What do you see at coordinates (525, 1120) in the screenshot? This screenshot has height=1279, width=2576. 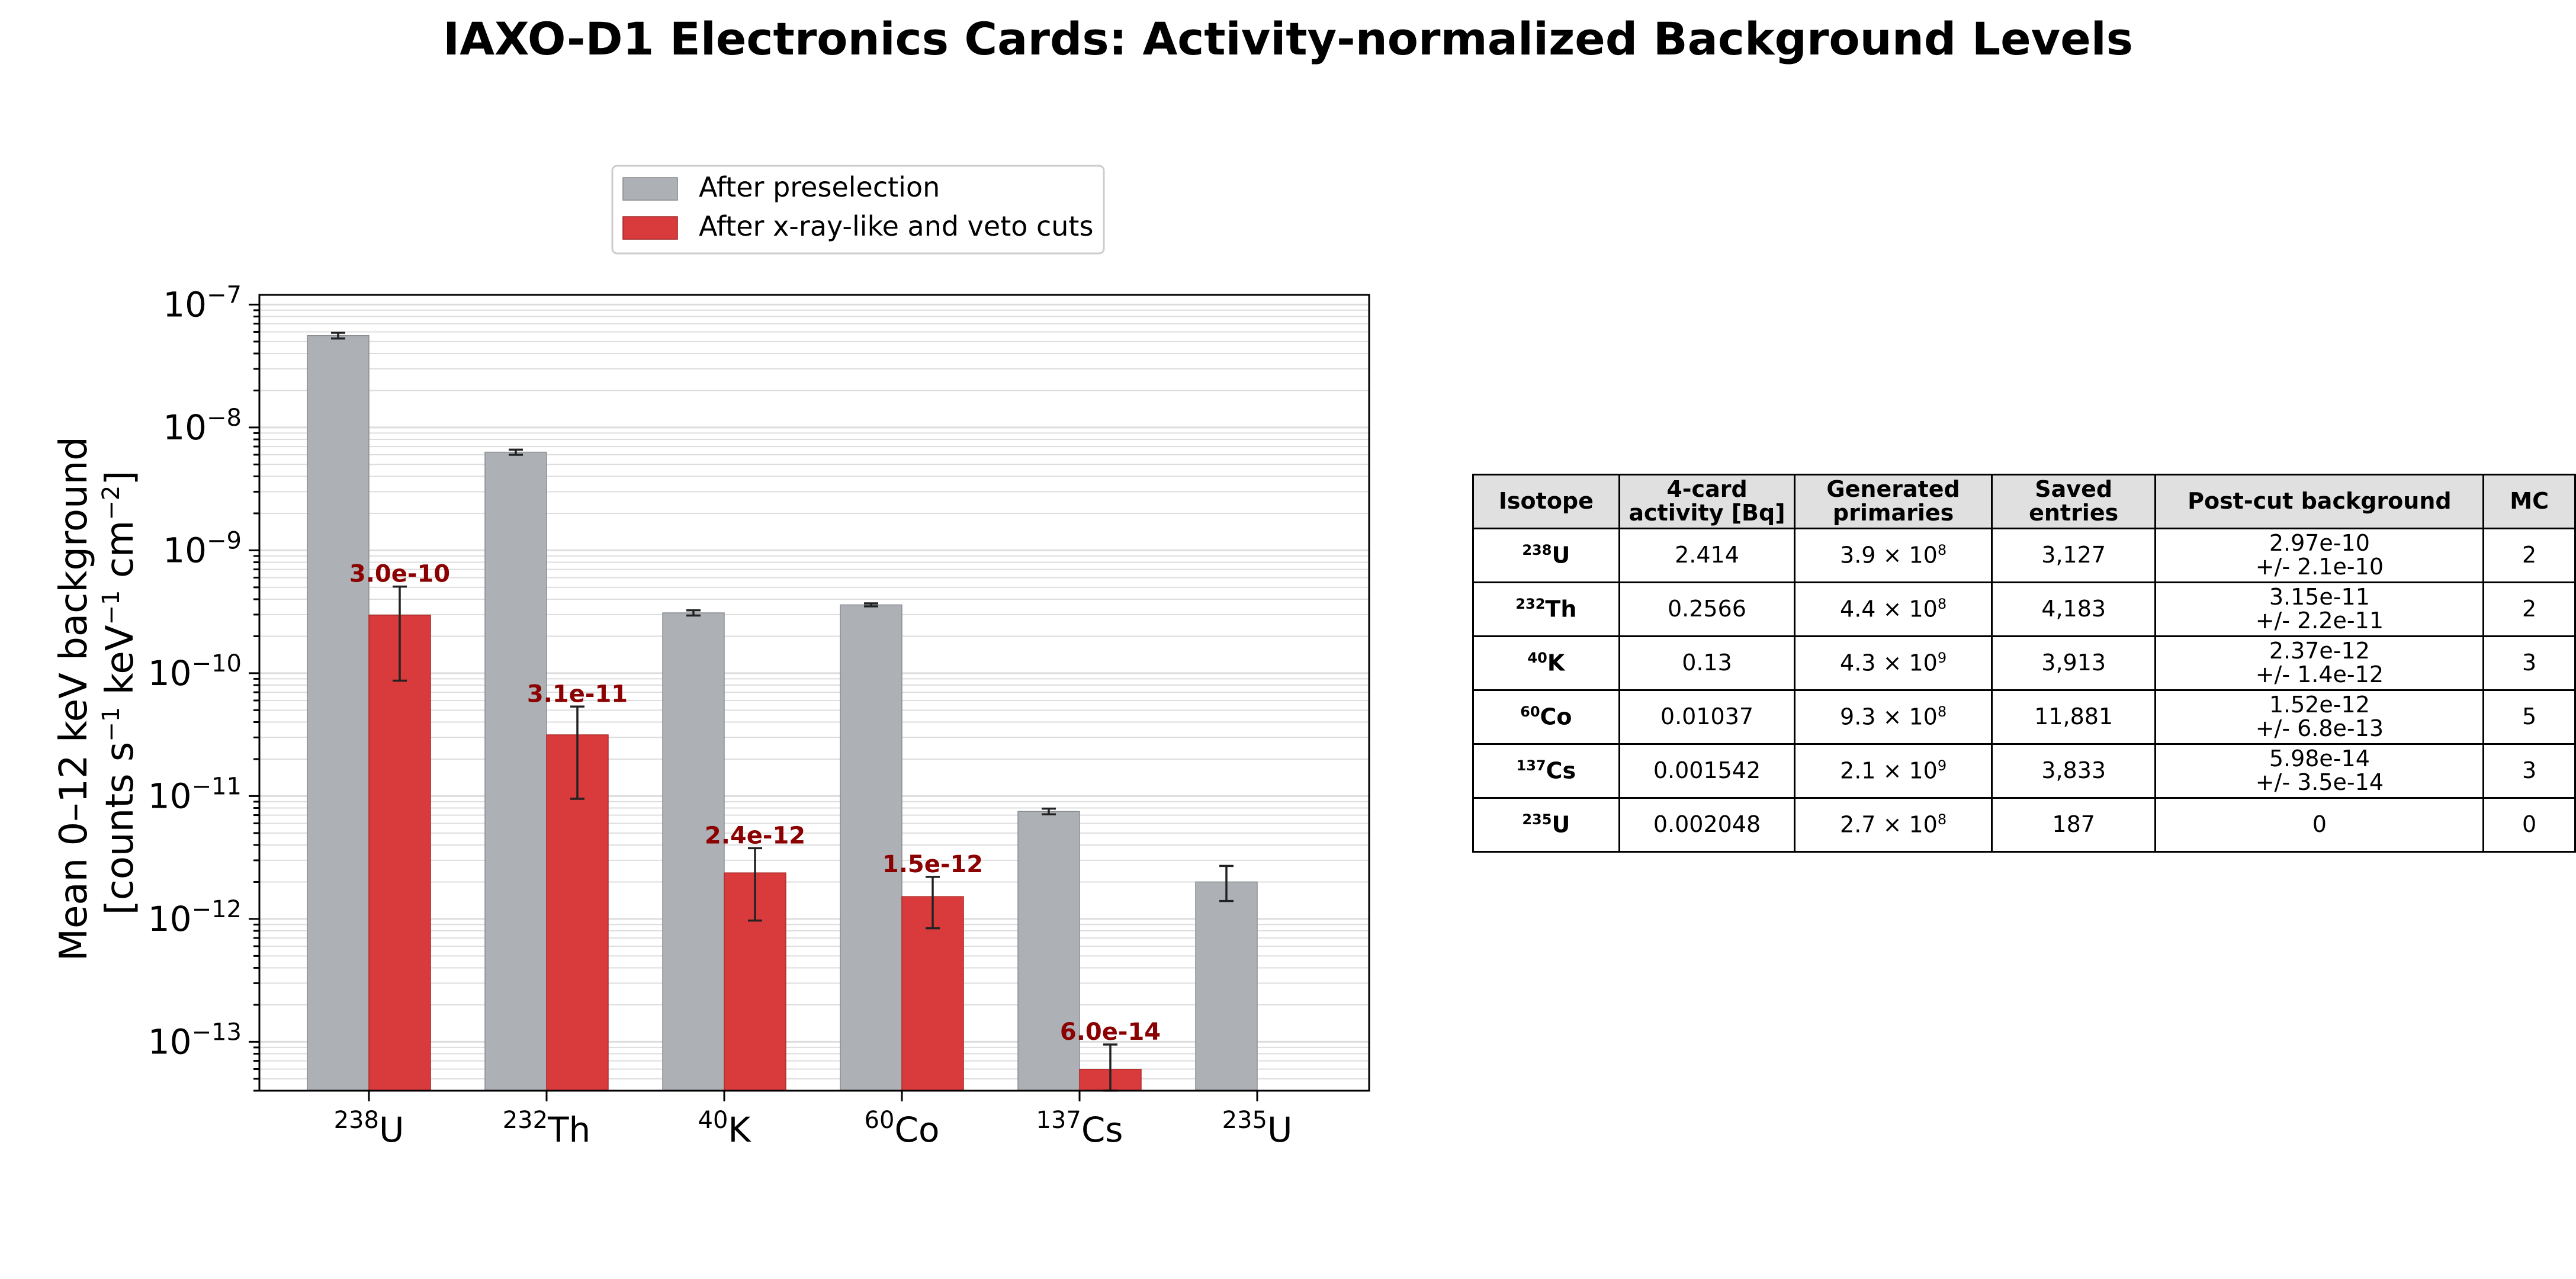 I see `x-tick-mass: 232` at bounding box center [525, 1120].